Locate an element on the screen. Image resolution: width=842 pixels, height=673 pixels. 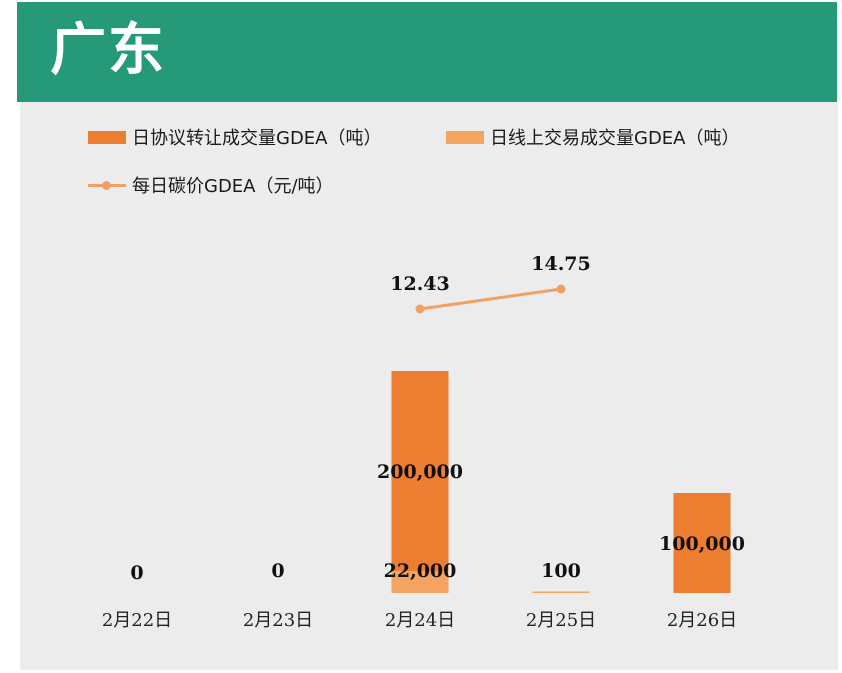
x-tick-label-1: 2月23日 is located at coordinates (278, 620).